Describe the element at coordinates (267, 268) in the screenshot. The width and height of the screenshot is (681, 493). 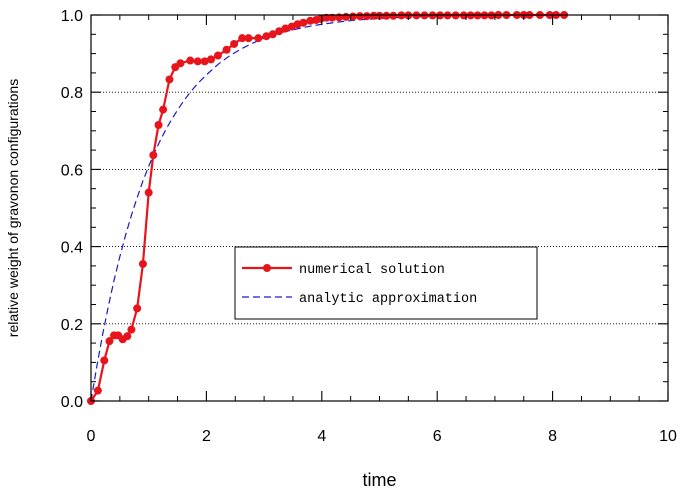
I see `legend-marker-numerical` at that location.